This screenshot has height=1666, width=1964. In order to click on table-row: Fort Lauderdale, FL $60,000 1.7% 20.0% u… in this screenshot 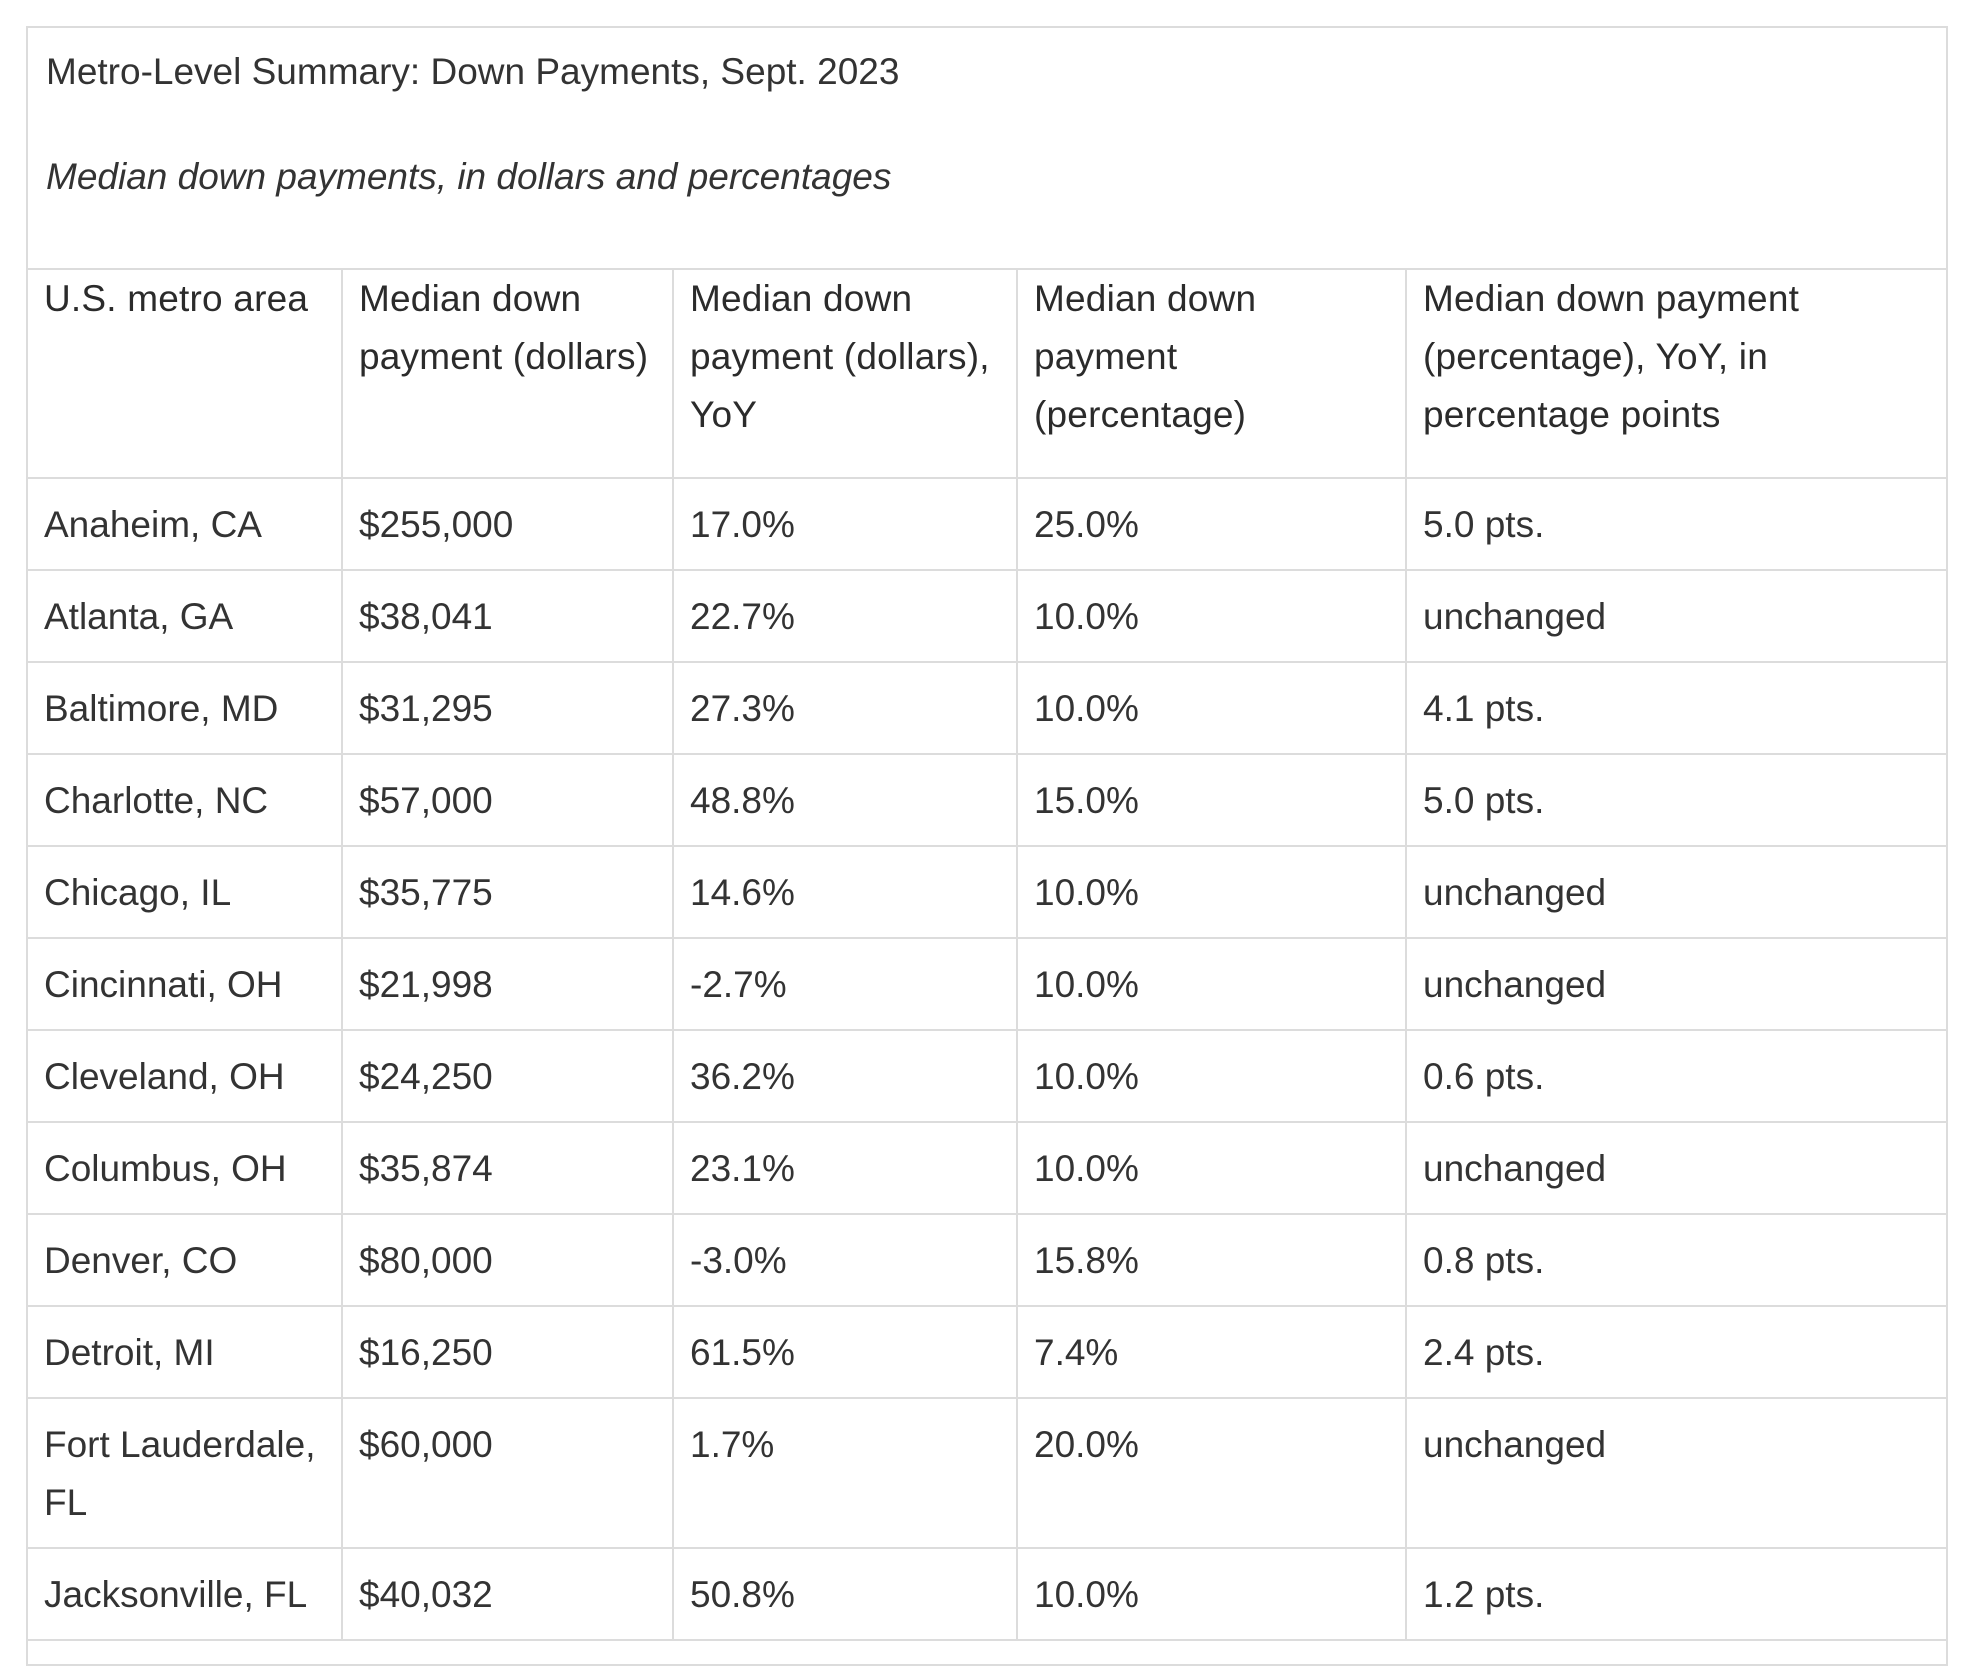, I will do `click(987, 1473)`.